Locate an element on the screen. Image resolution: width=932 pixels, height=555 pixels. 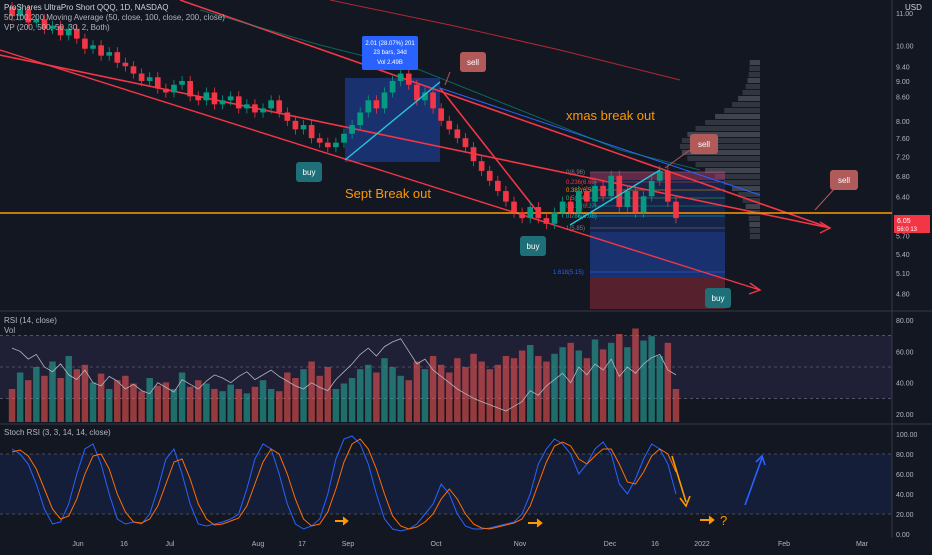
annotation-label-buy2: buy is located at coordinates (533, 246).